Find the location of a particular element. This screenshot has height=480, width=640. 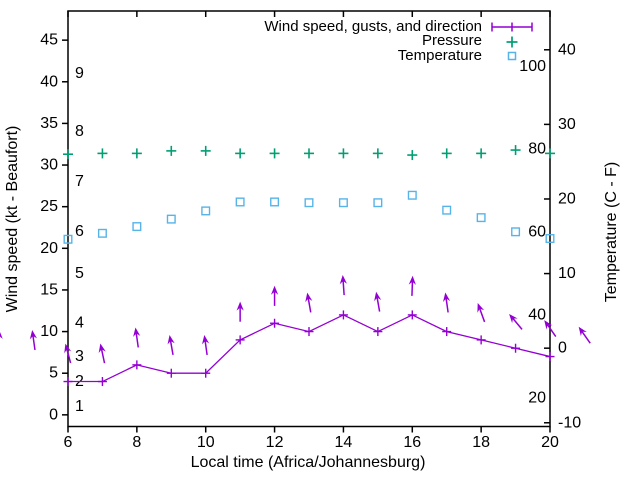

y-left-tick-label: 40 is located at coordinates (49, 81).